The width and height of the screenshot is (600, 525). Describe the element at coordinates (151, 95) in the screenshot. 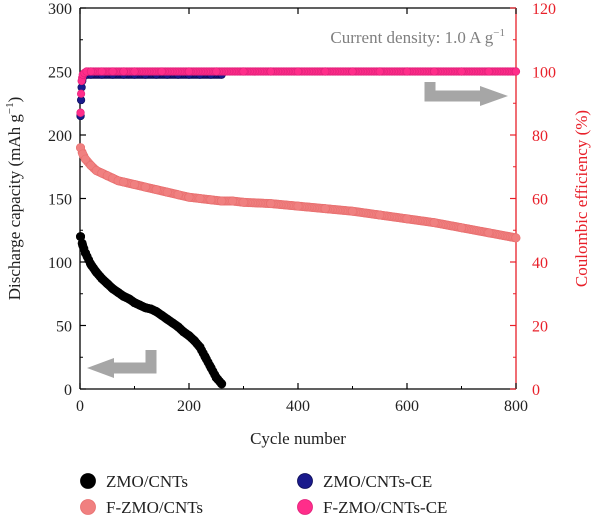

I see `series-zmo-cnts-ce` at that location.